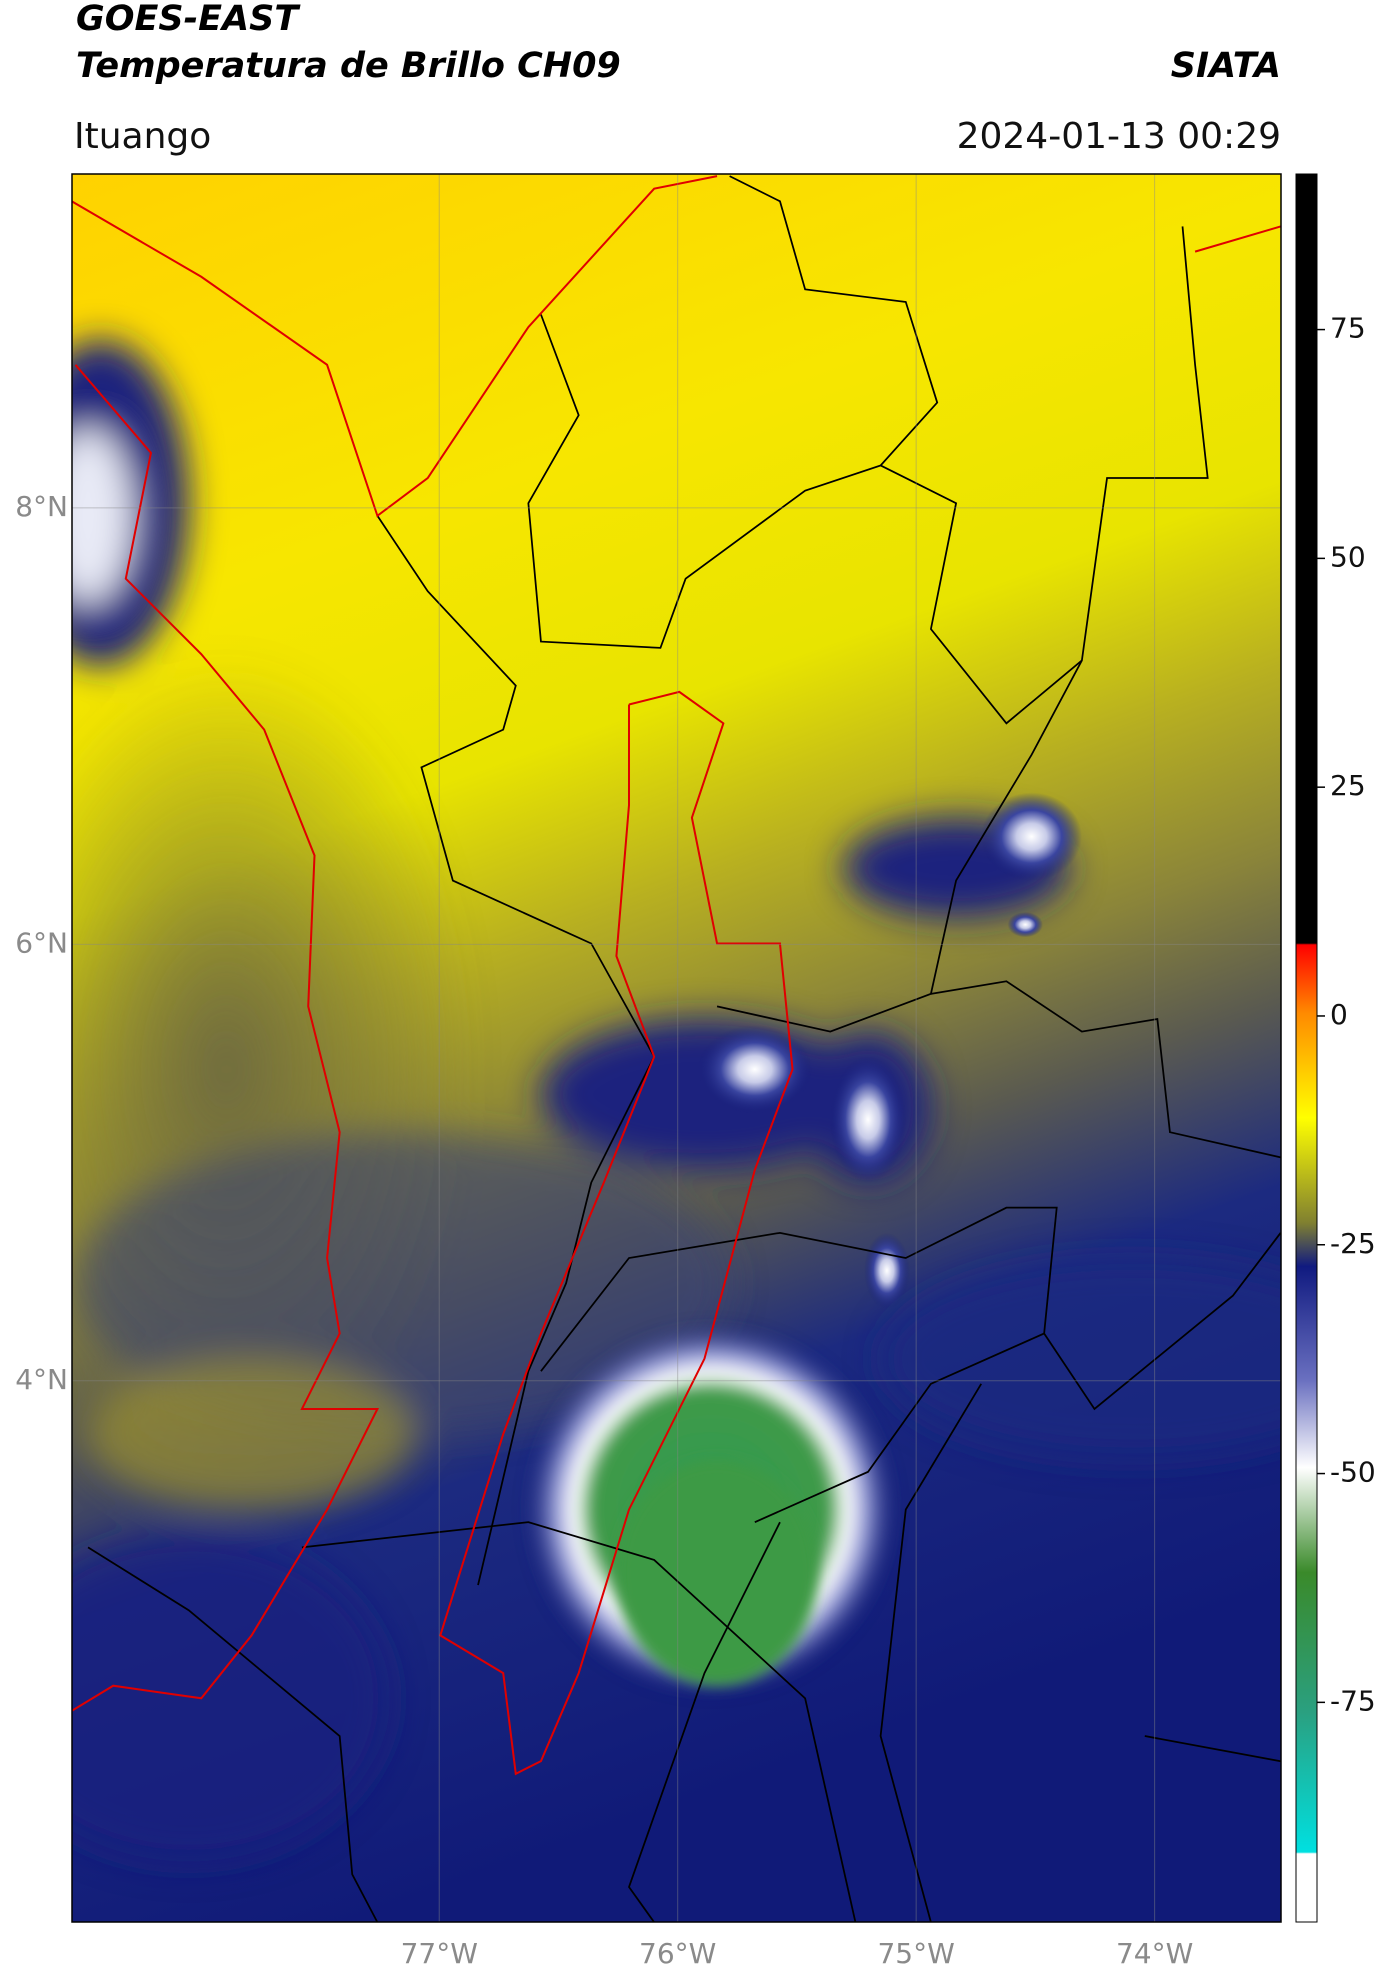 Image resolution: width=1384 pixels, height=1981 pixels. What do you see at coordinates (915, 1953) in the screenshot?
I see `lon-tick-label: 75°W` at bounding box center [915, 1953].